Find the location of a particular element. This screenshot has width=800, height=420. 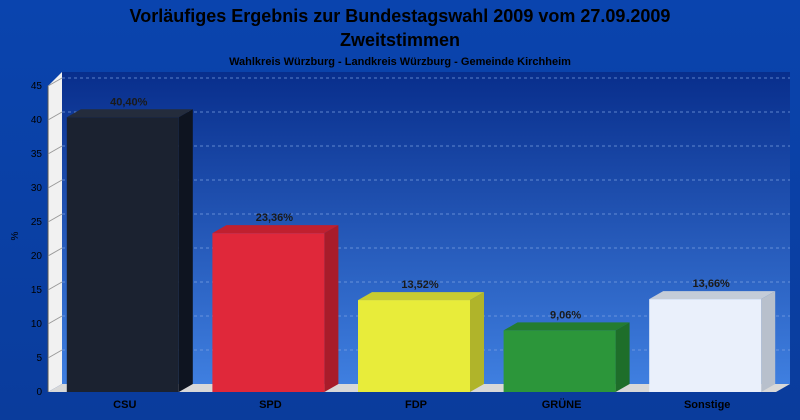

bar-value-label: 40,40% is located at coordinates (129, 102).